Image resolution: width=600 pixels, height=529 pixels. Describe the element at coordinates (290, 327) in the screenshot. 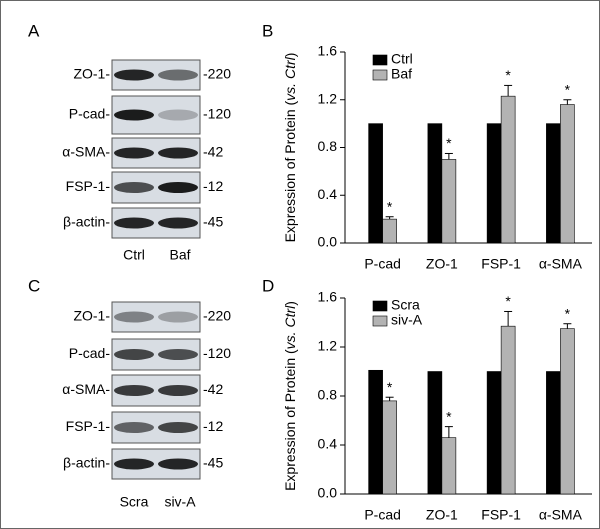

I see `y-axis-label-part: vs. Ctrl` at that location.